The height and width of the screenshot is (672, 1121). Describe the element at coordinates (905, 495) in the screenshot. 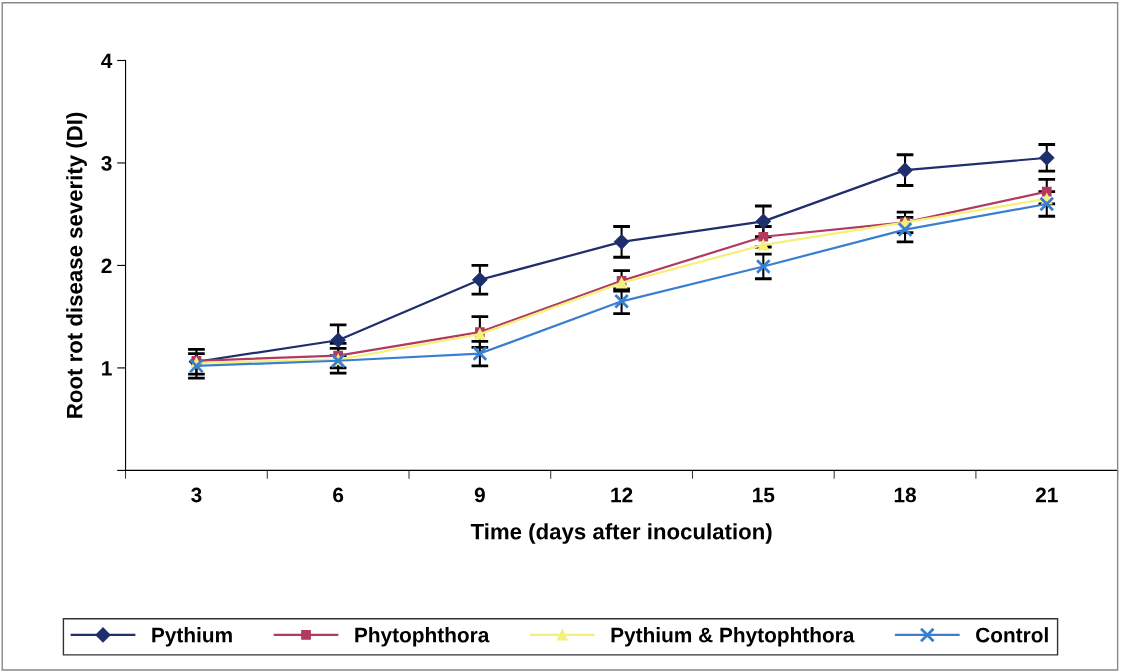

I see `x-tick-label: 18` at that location.